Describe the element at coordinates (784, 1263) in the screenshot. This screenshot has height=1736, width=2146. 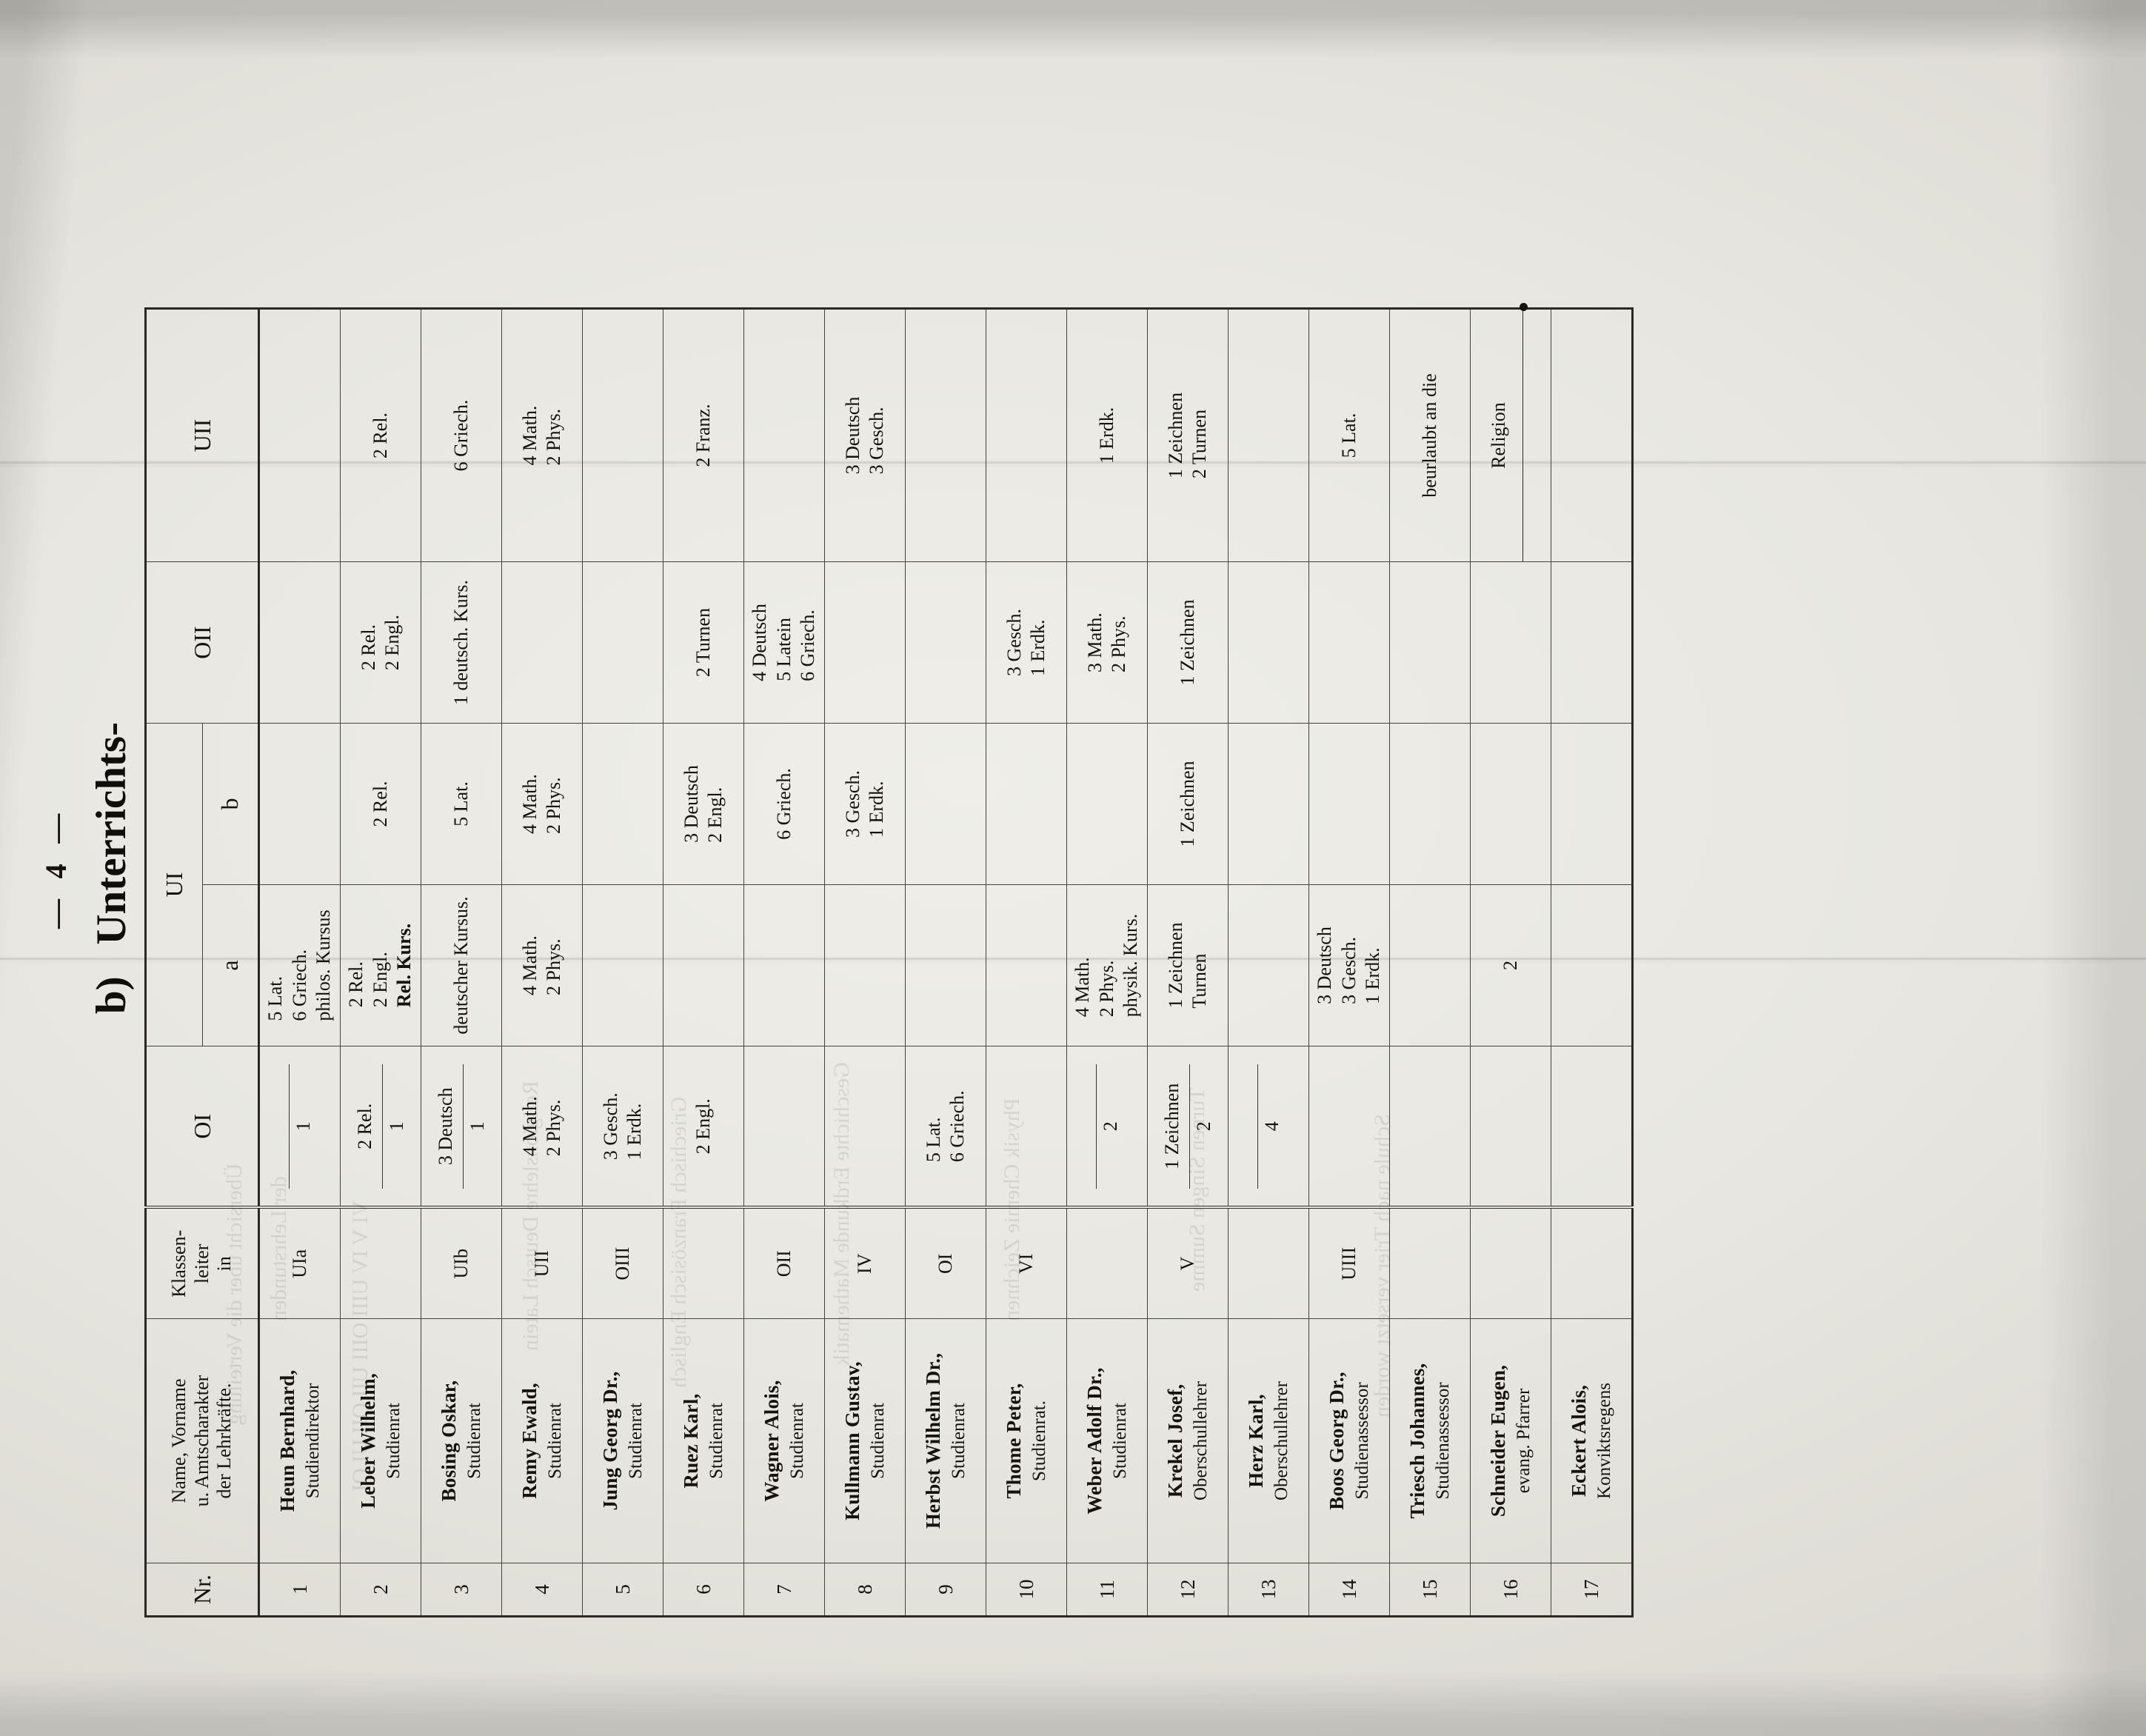
I see `klassenleiter-cell: OII` at that location.